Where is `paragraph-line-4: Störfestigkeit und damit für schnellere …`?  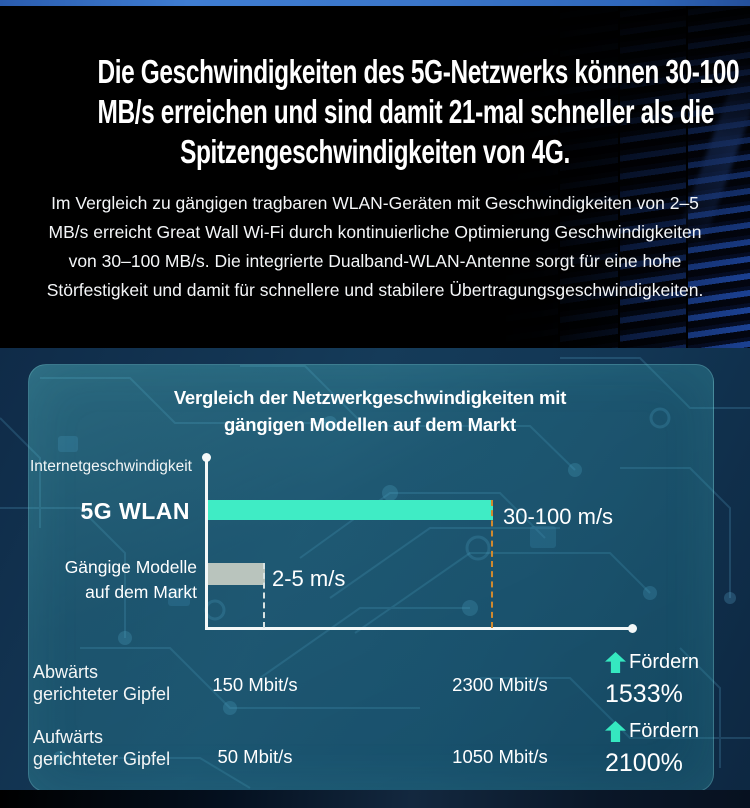 paragraph-line-4: Störfestigkeit und damit für schnellere … is located at coordinates (375, 290).